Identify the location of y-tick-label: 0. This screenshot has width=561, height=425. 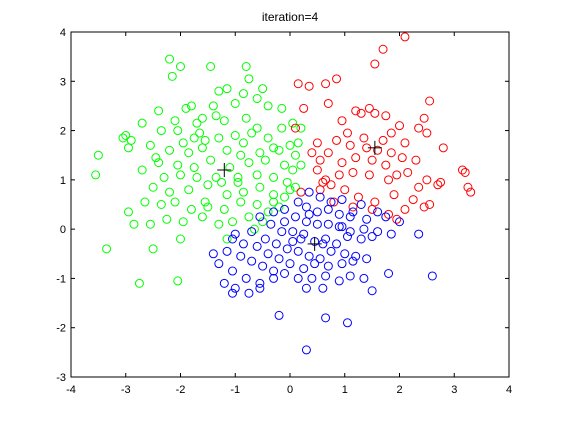
(63, 230).